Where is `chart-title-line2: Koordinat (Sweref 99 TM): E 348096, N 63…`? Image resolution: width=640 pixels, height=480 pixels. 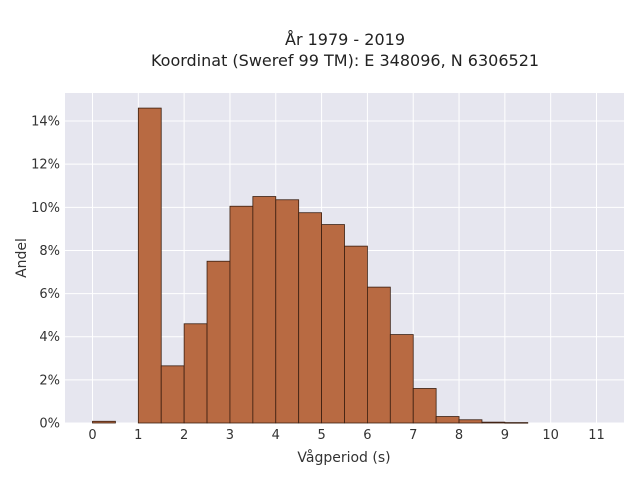
chart-title-line2: Koordinat (Sweref 99 TM): E 348096, N 63… is located at coordinates (345, 60).